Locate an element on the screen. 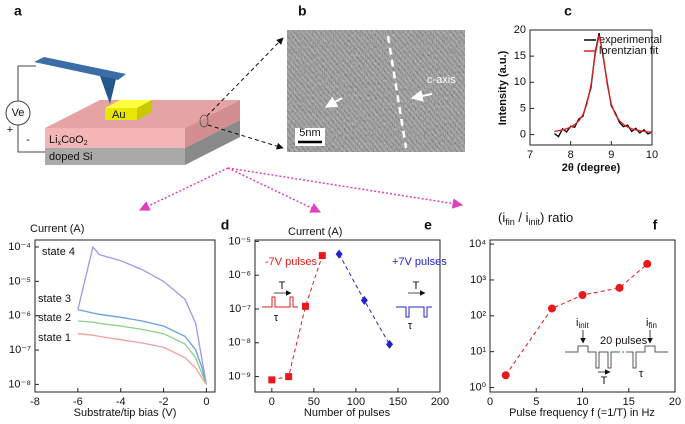 Image resolution: width=685 pixels, height=424 pixels. direction-arrow is located at coordinates (333, 102).